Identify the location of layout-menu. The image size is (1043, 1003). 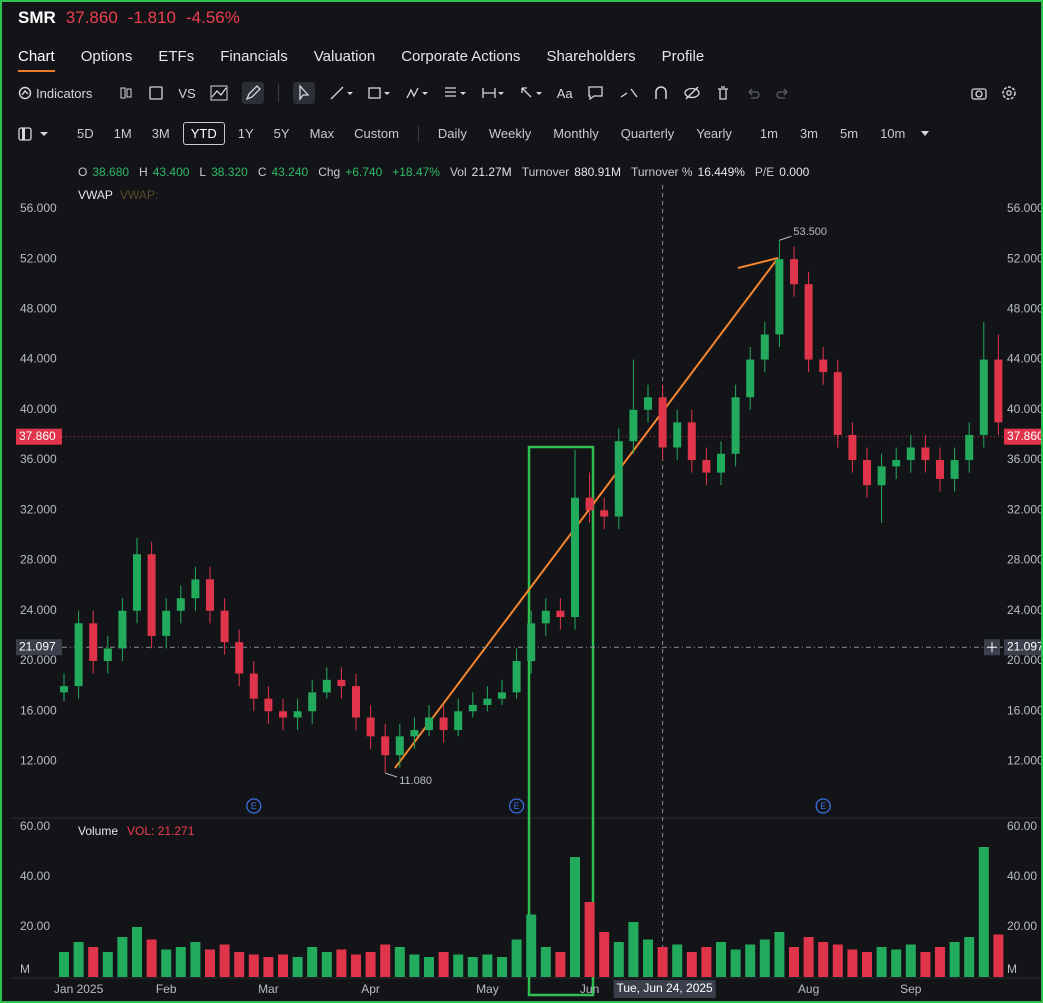
(34, 134).